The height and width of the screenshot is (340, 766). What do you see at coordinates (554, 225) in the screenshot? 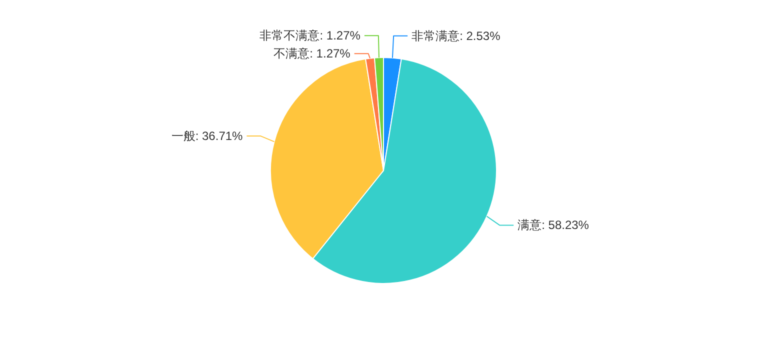
I see `slice-label: 满意: 58.23%` at bounding box center [554, 225].